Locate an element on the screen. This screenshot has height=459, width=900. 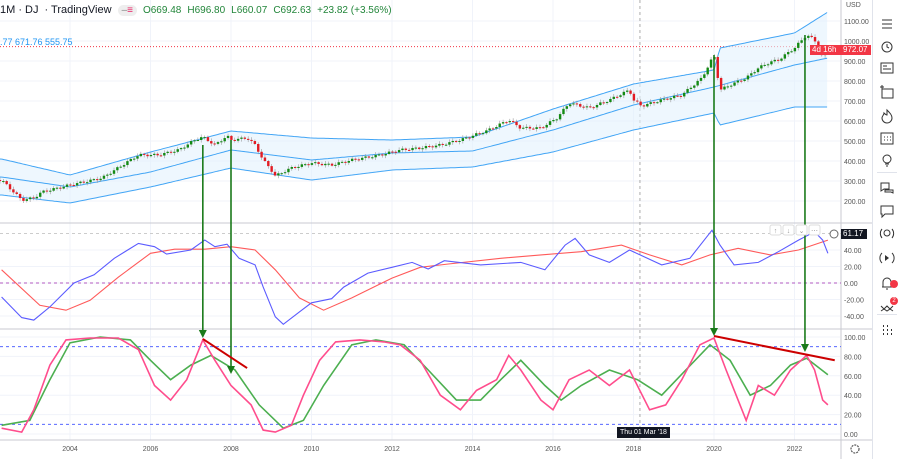
symbol-interval: 1M · DJ is located at coordinates (19, 10).